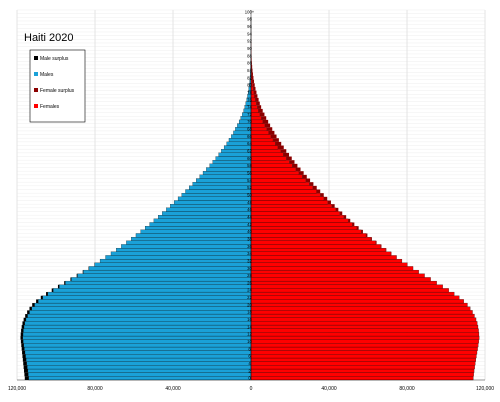  What do you see at coordinates (249, 202) in the screenshot?
I see `age-label: 48` at bounding box center [249, 202].